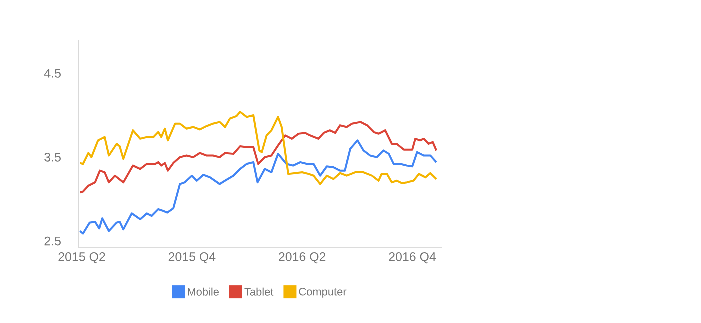 The height and width of the screenshot is (323, 701). I want to click on legend-label: Computer, so click(323, 293).